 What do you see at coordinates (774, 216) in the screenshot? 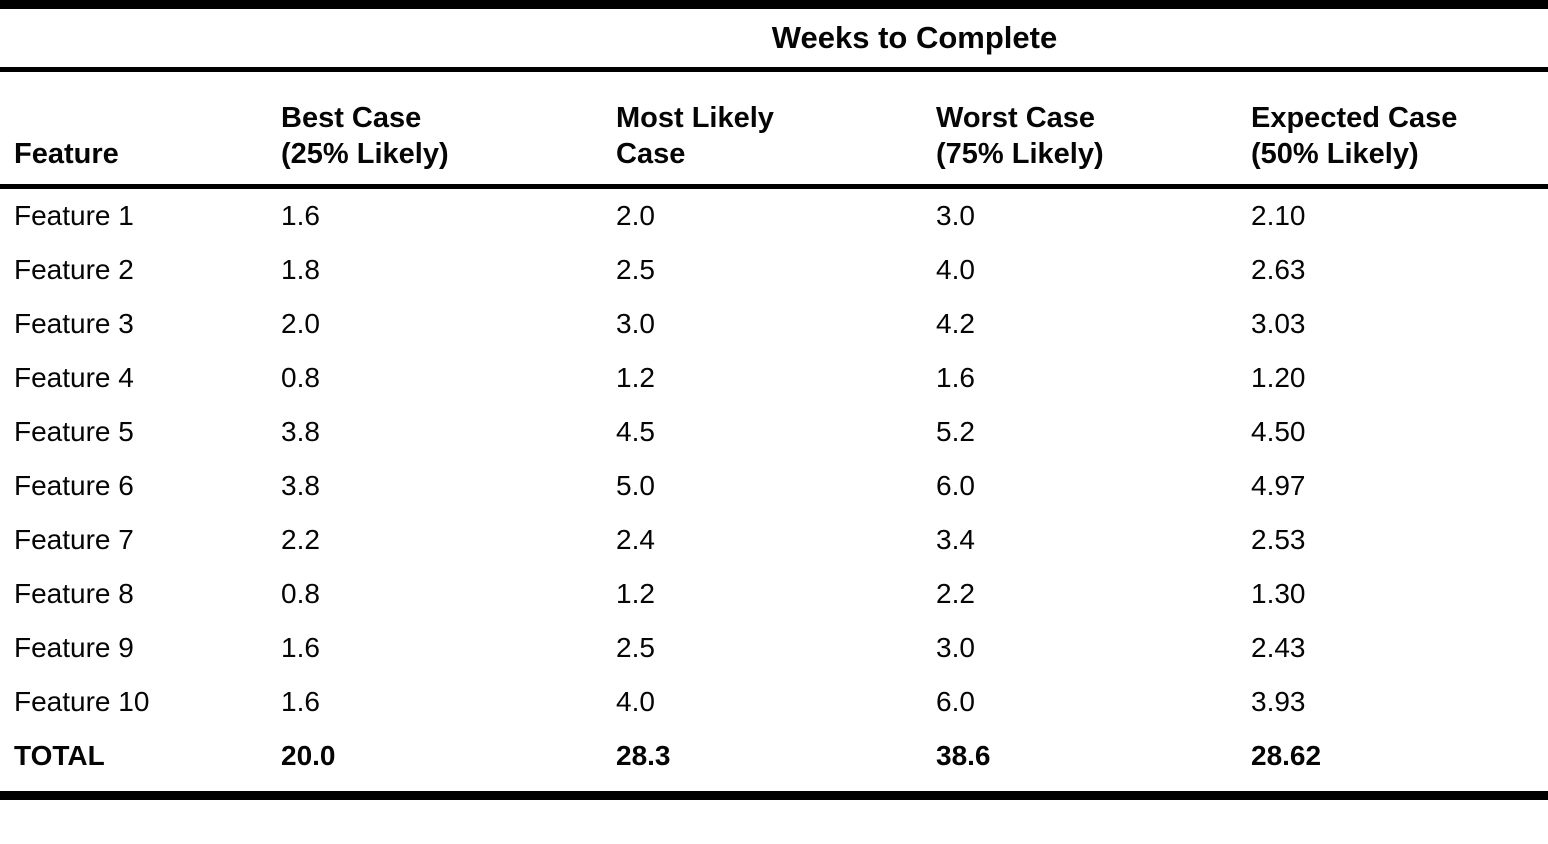
I see `table-row: Feature 1 1.6 2.0 3.0 2.10` at bounding box center [774, 216].